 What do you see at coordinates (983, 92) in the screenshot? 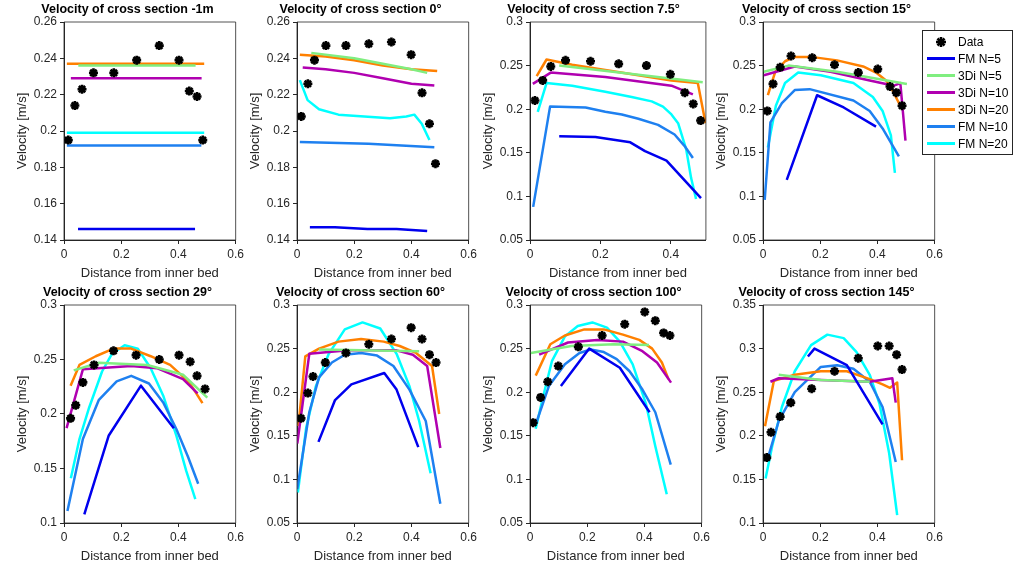
I see `legend-label: 3Di N=10` at bounding box center [983, 92].